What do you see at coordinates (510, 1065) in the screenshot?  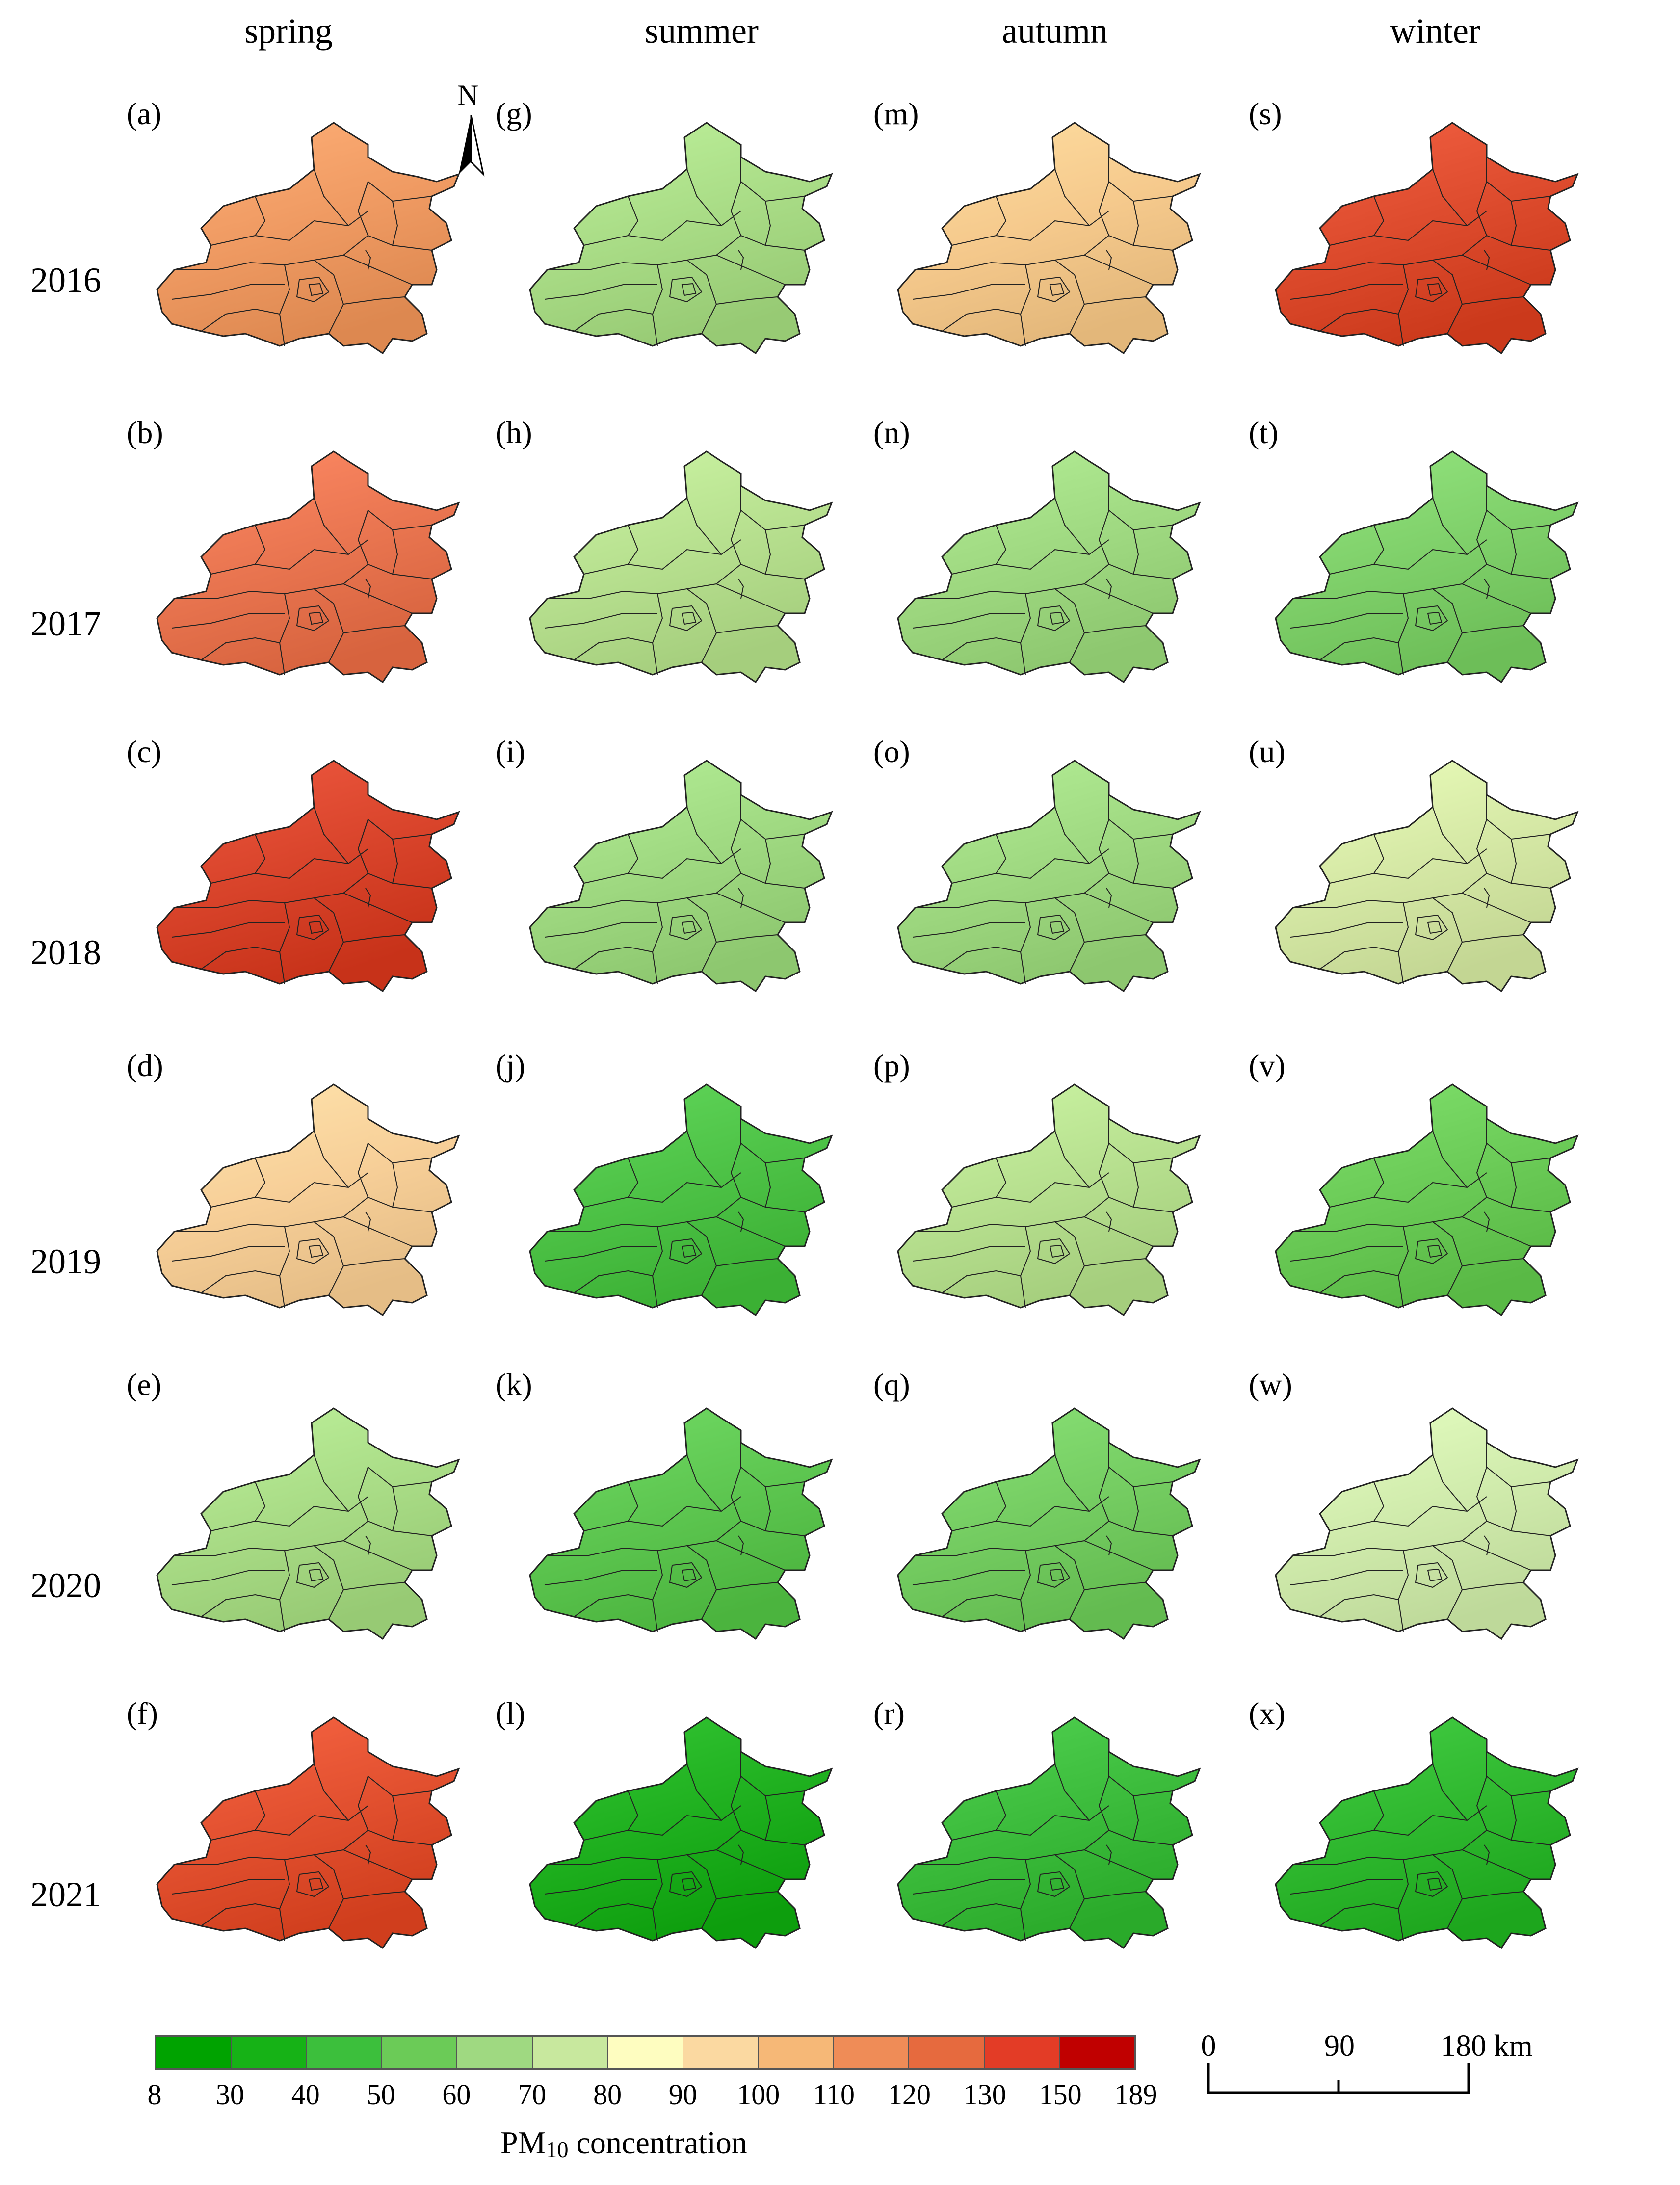 I see `panel-label: (j)` at bounding box center [510, 1065].